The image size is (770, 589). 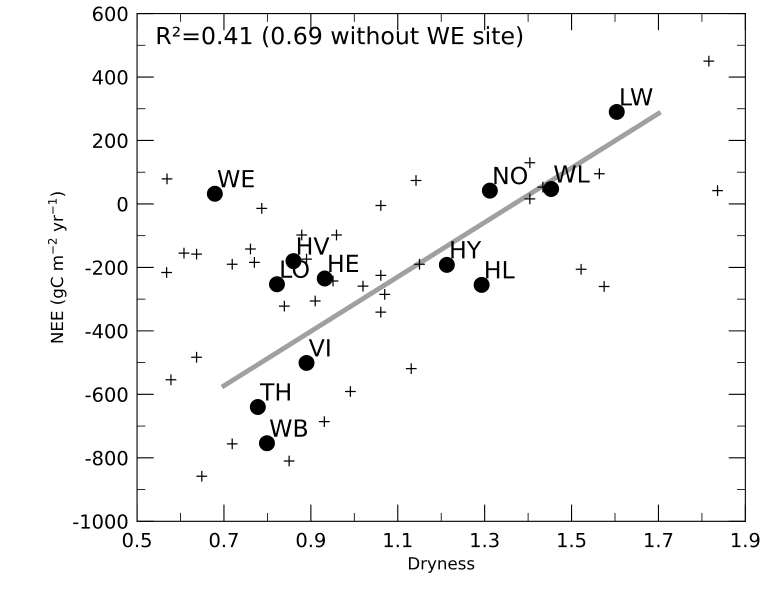 I want to click on x-tick-label: 1.1, so click(x=398, y=540).